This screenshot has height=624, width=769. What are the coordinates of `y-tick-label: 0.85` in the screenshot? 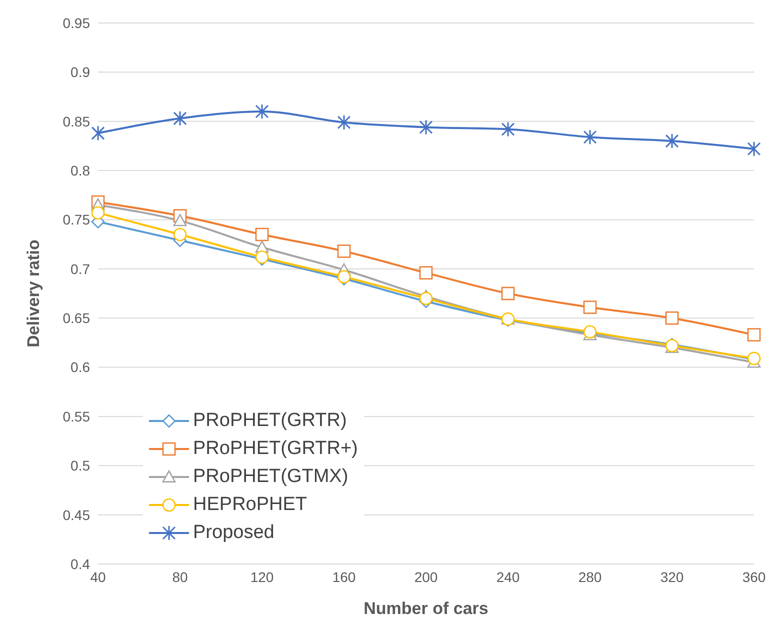 It's located at (76, 121).